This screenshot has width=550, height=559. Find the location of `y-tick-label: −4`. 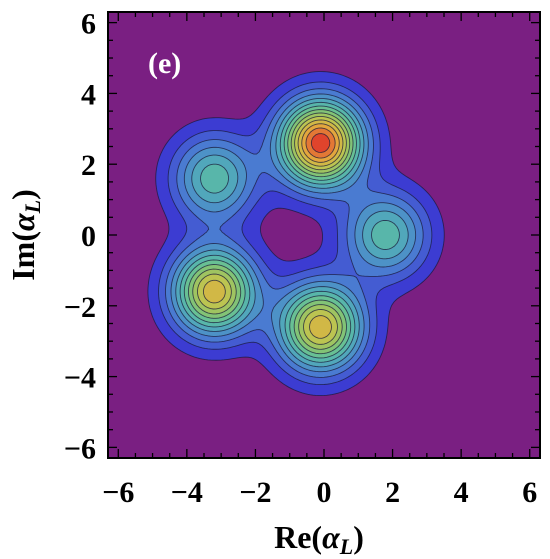

y-tick-label: −4 is located at coordinates (80, 378).